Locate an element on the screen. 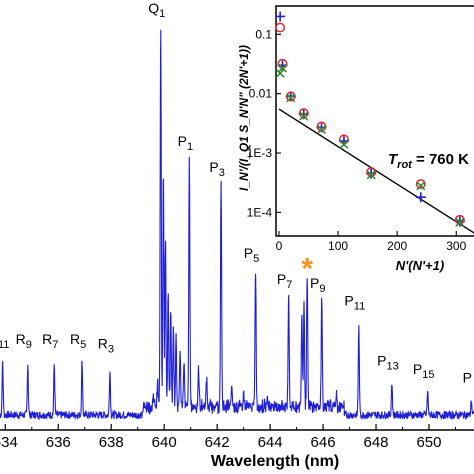 This screenshot has height=474, width=474. peak-label: P13 is located at coordinates (388, 363).